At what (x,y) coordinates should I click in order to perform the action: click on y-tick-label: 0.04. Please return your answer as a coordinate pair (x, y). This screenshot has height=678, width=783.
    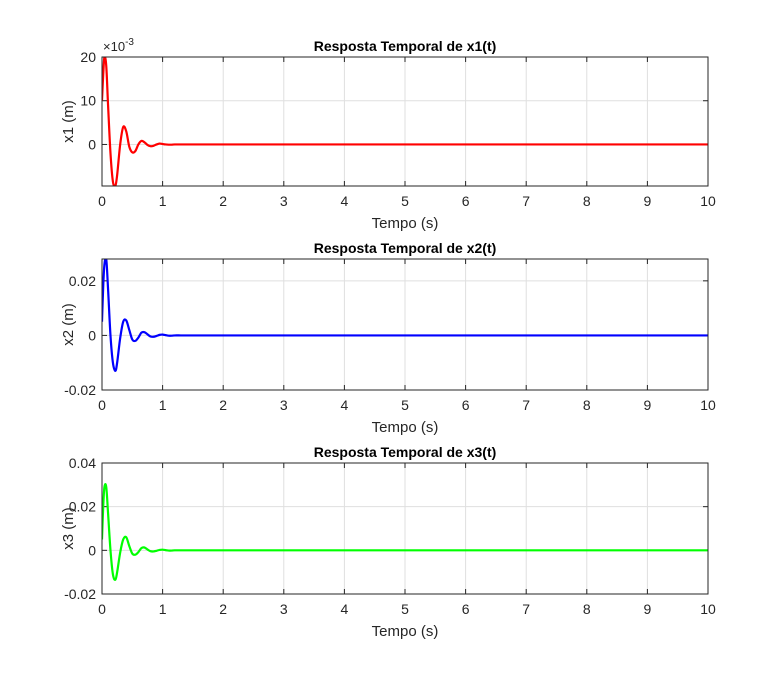
    Looking at the image, I should click on (82, 463).